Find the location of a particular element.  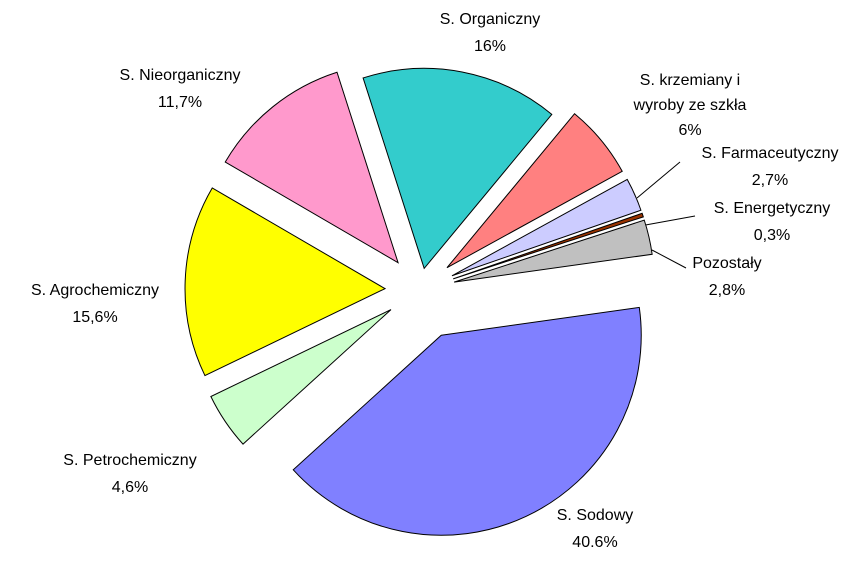

slice-name: S. Nieorganiczny is located at coordinates (180, 75).